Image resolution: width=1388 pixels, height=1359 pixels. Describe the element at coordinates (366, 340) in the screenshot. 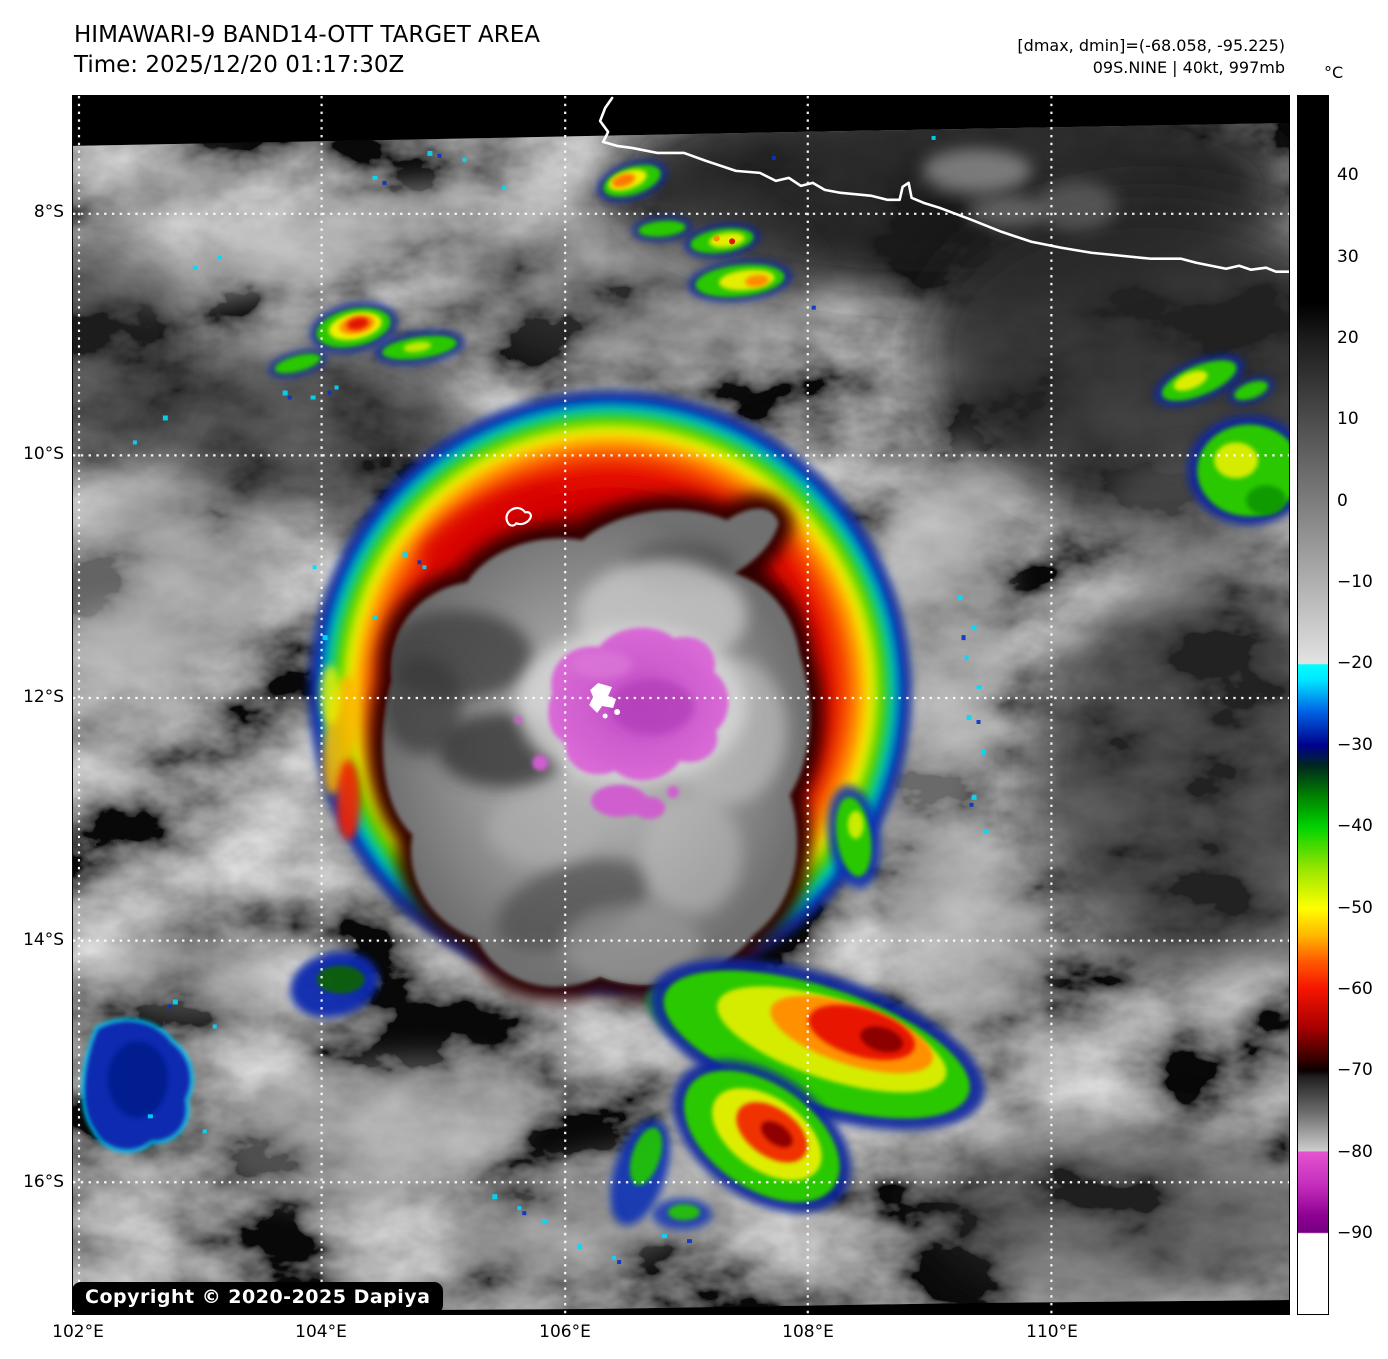

I see `northwest-convective-cells` at that location.